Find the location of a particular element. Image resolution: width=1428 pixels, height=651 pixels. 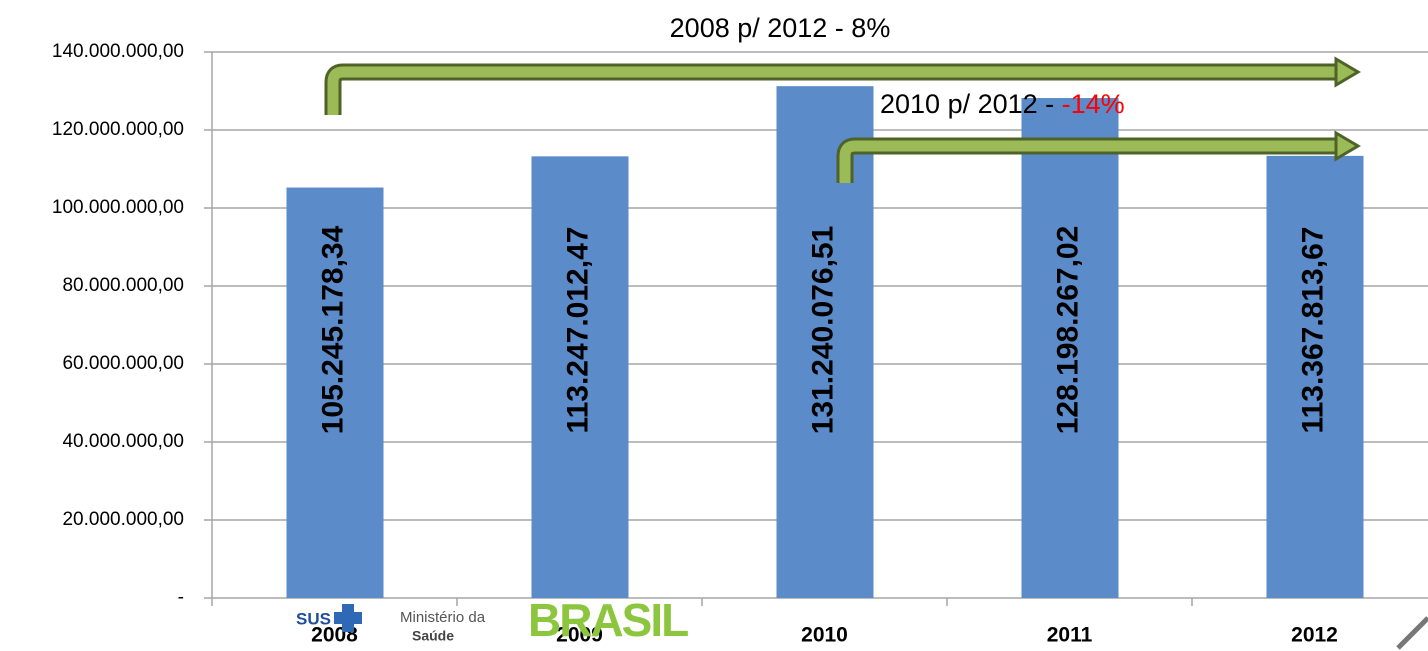

y-tick-label: - is located at coordinates (181, 597).